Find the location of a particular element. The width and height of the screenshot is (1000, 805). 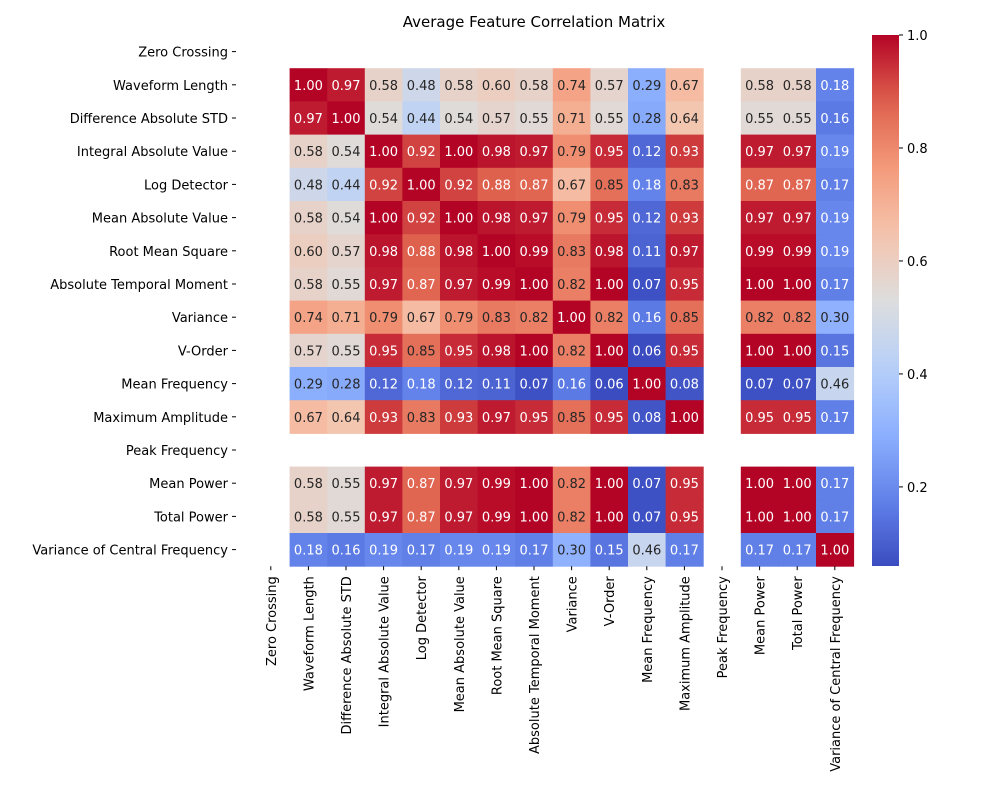

x-tick-label: Root Mean Square is located at coordinates (497, 635).